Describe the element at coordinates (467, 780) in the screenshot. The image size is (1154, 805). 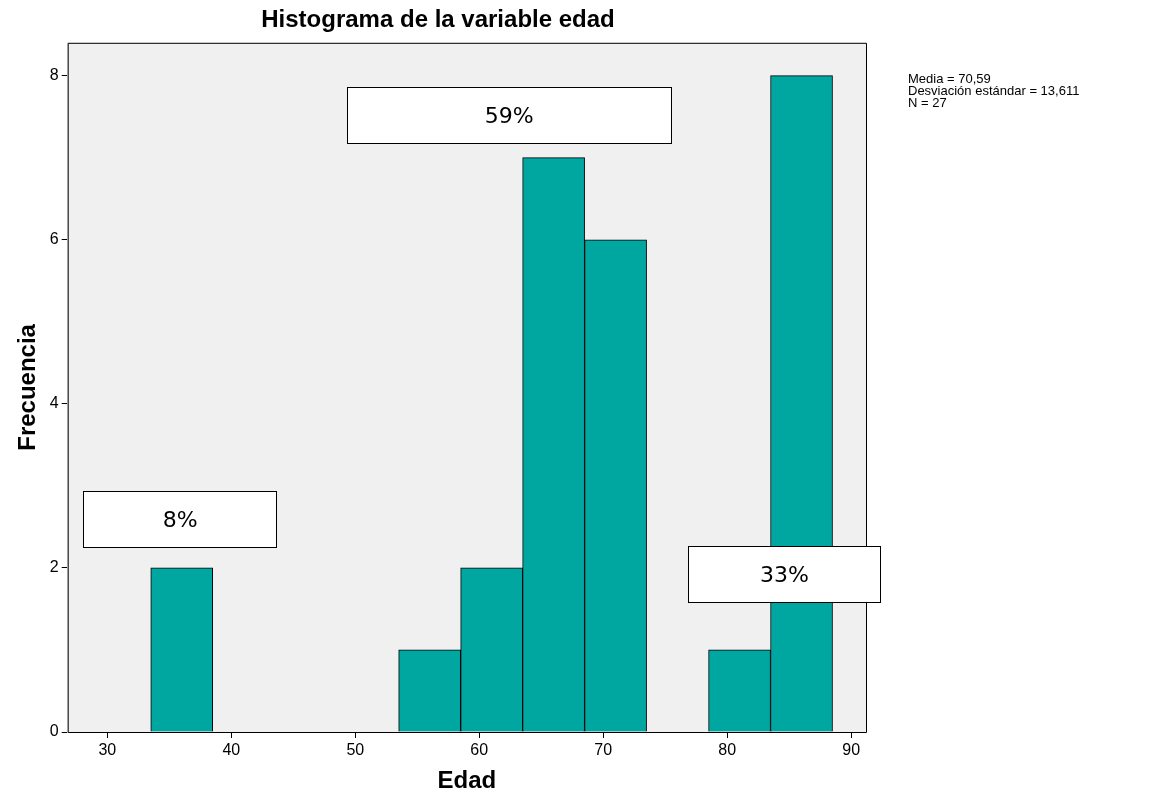
I see `x-axis-title: Edad` at that location.